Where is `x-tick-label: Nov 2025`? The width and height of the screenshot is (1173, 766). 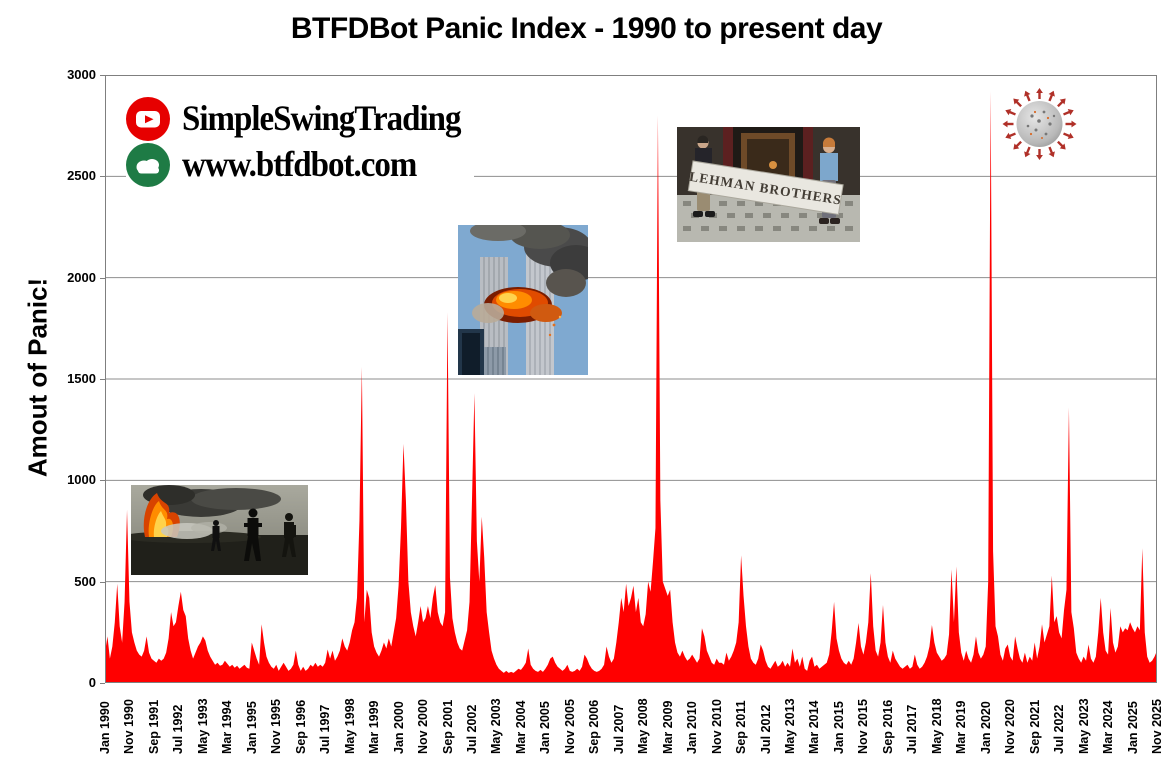
x-tick-label: Nov 2025 is located at coordinates (1157, 726).